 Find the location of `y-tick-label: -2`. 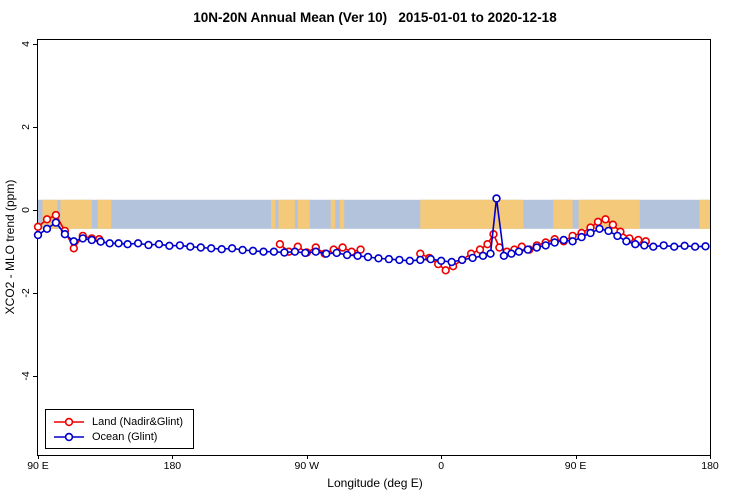

y-tick-label: -2 is located at coordinates (26, 293).